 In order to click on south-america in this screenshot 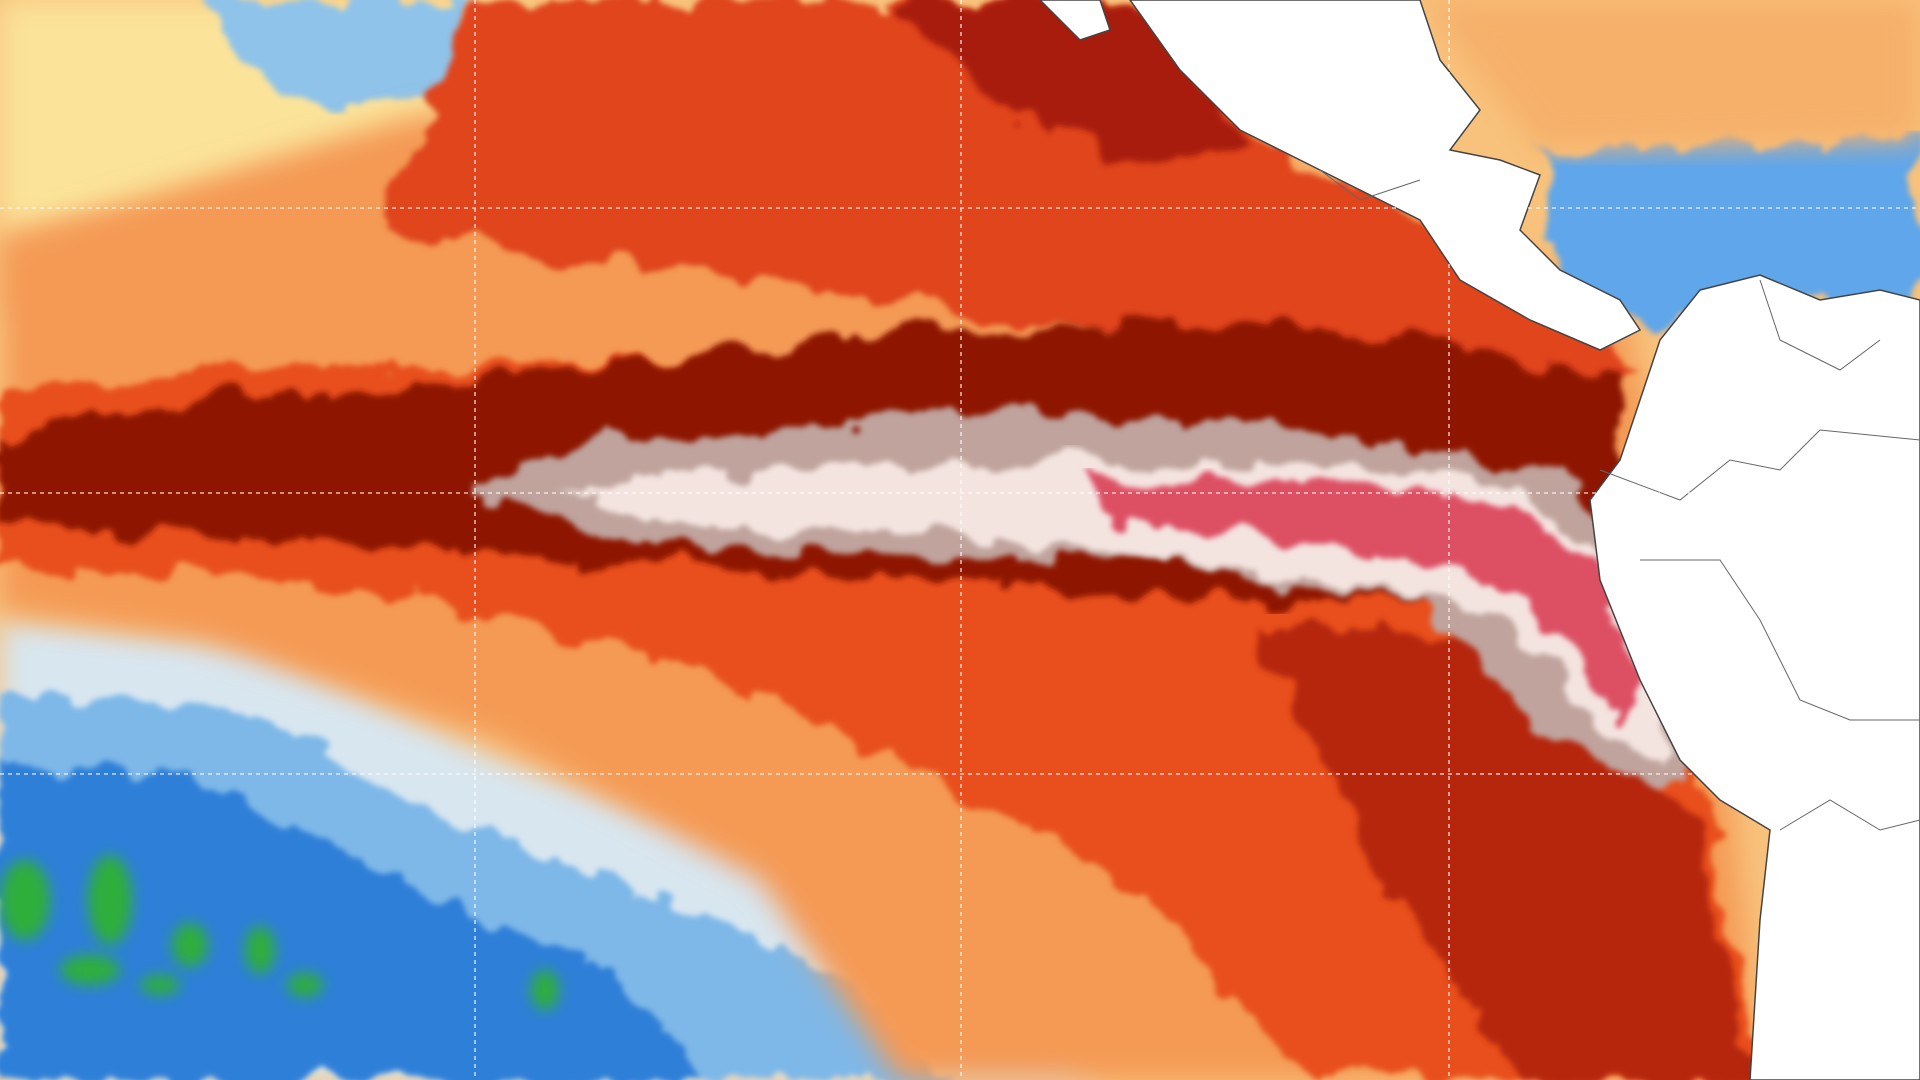, I will do `click(1754, 677)`.